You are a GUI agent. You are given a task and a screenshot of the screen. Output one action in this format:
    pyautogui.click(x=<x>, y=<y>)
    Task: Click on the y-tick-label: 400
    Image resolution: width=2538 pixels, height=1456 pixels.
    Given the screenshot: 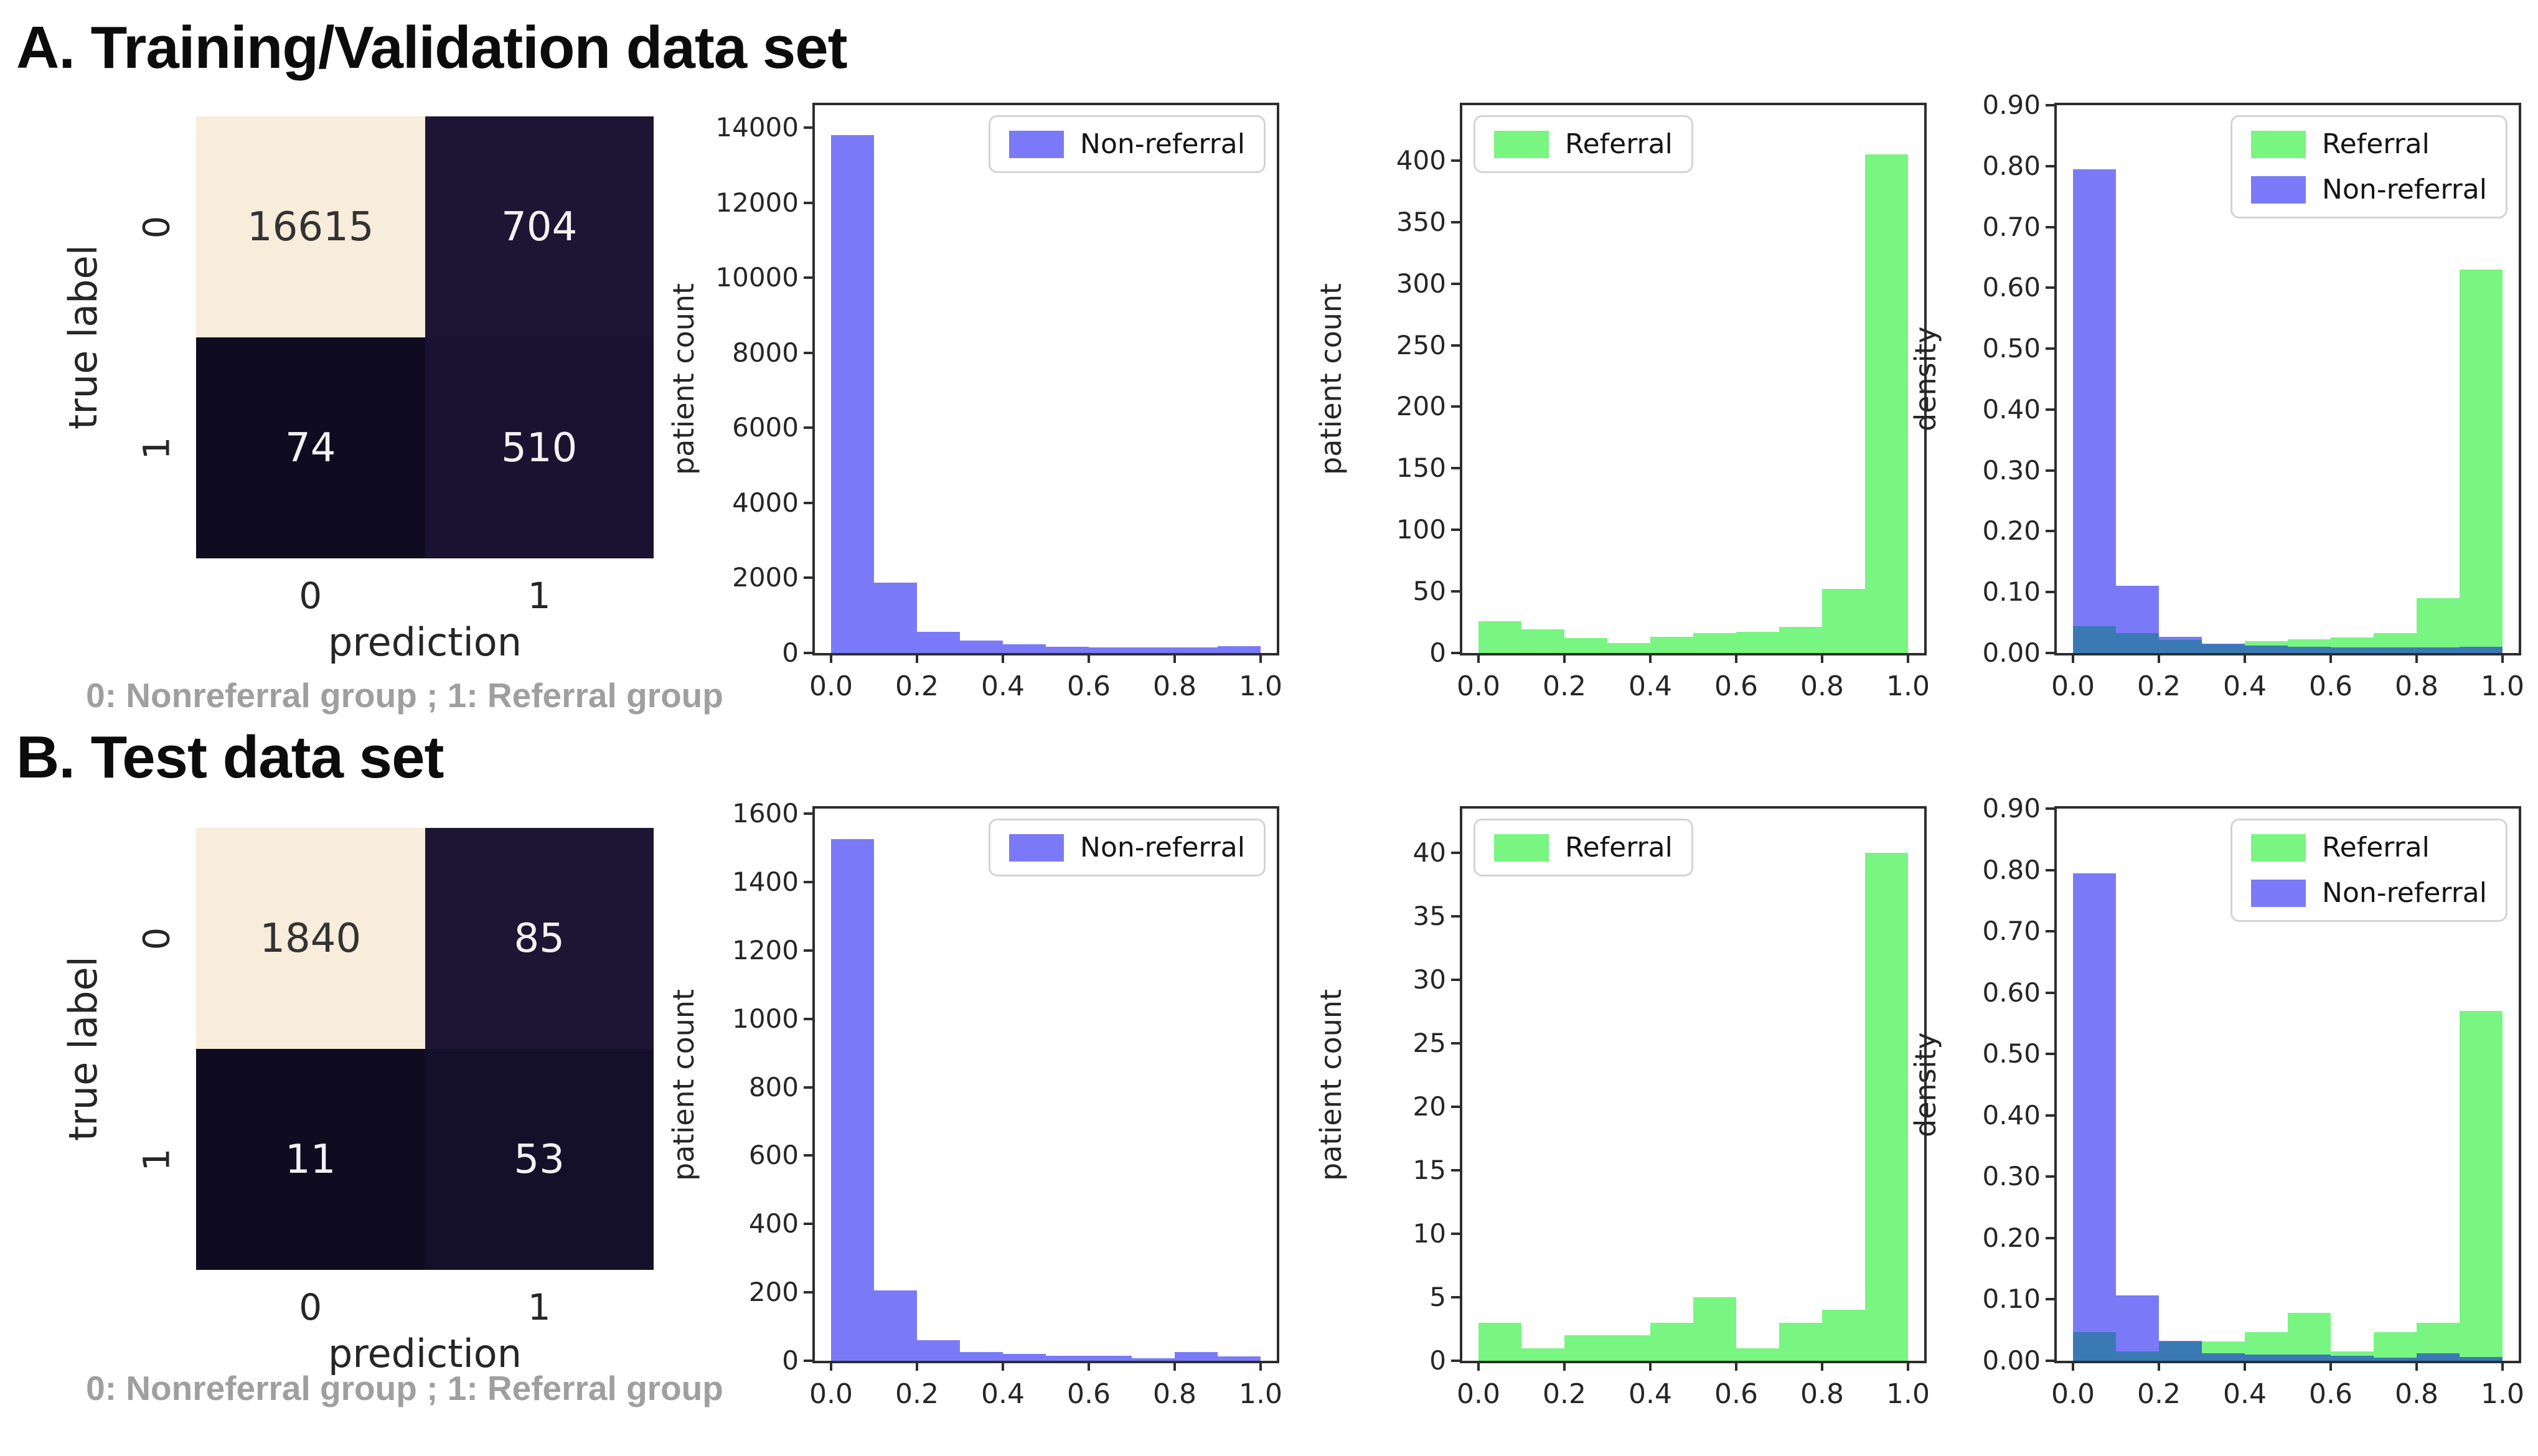 What is the action you would take?
    pyautogui.click(x=1421, y=160)
    